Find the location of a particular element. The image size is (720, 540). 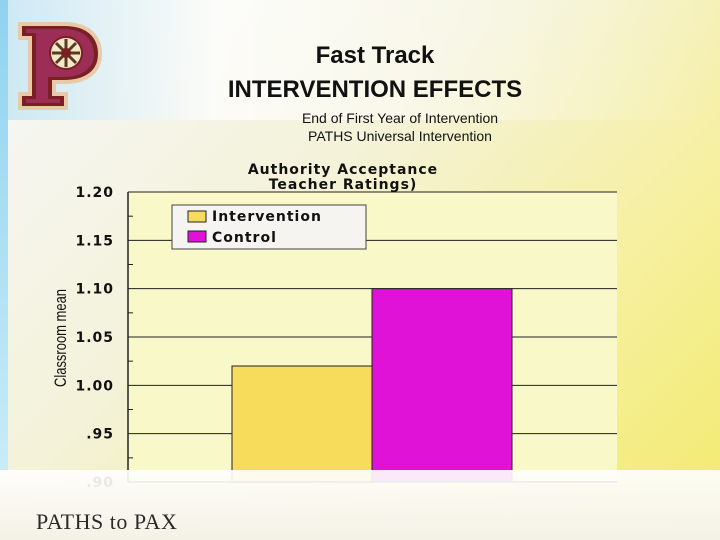

title-line-1: Fast Track is located at coordinates (375, 55).